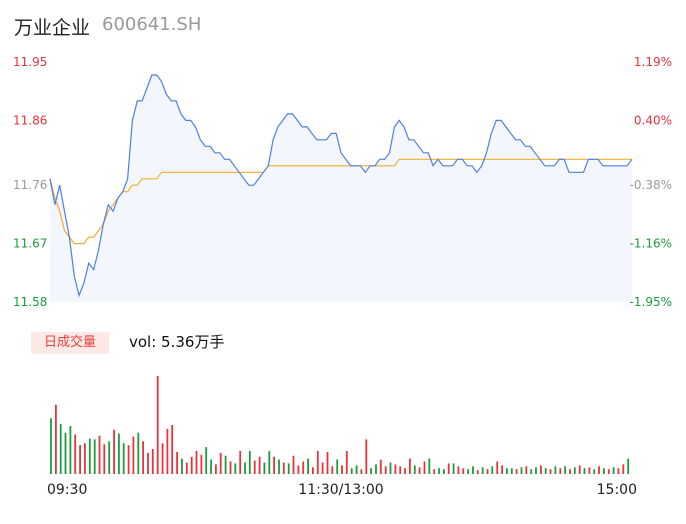 The image size is (686, 524). What do you see at coordinates (340, 490) in the screenshot?
I see `x-tick-label: 11:30/13:00` at bounding box center [340, 490].